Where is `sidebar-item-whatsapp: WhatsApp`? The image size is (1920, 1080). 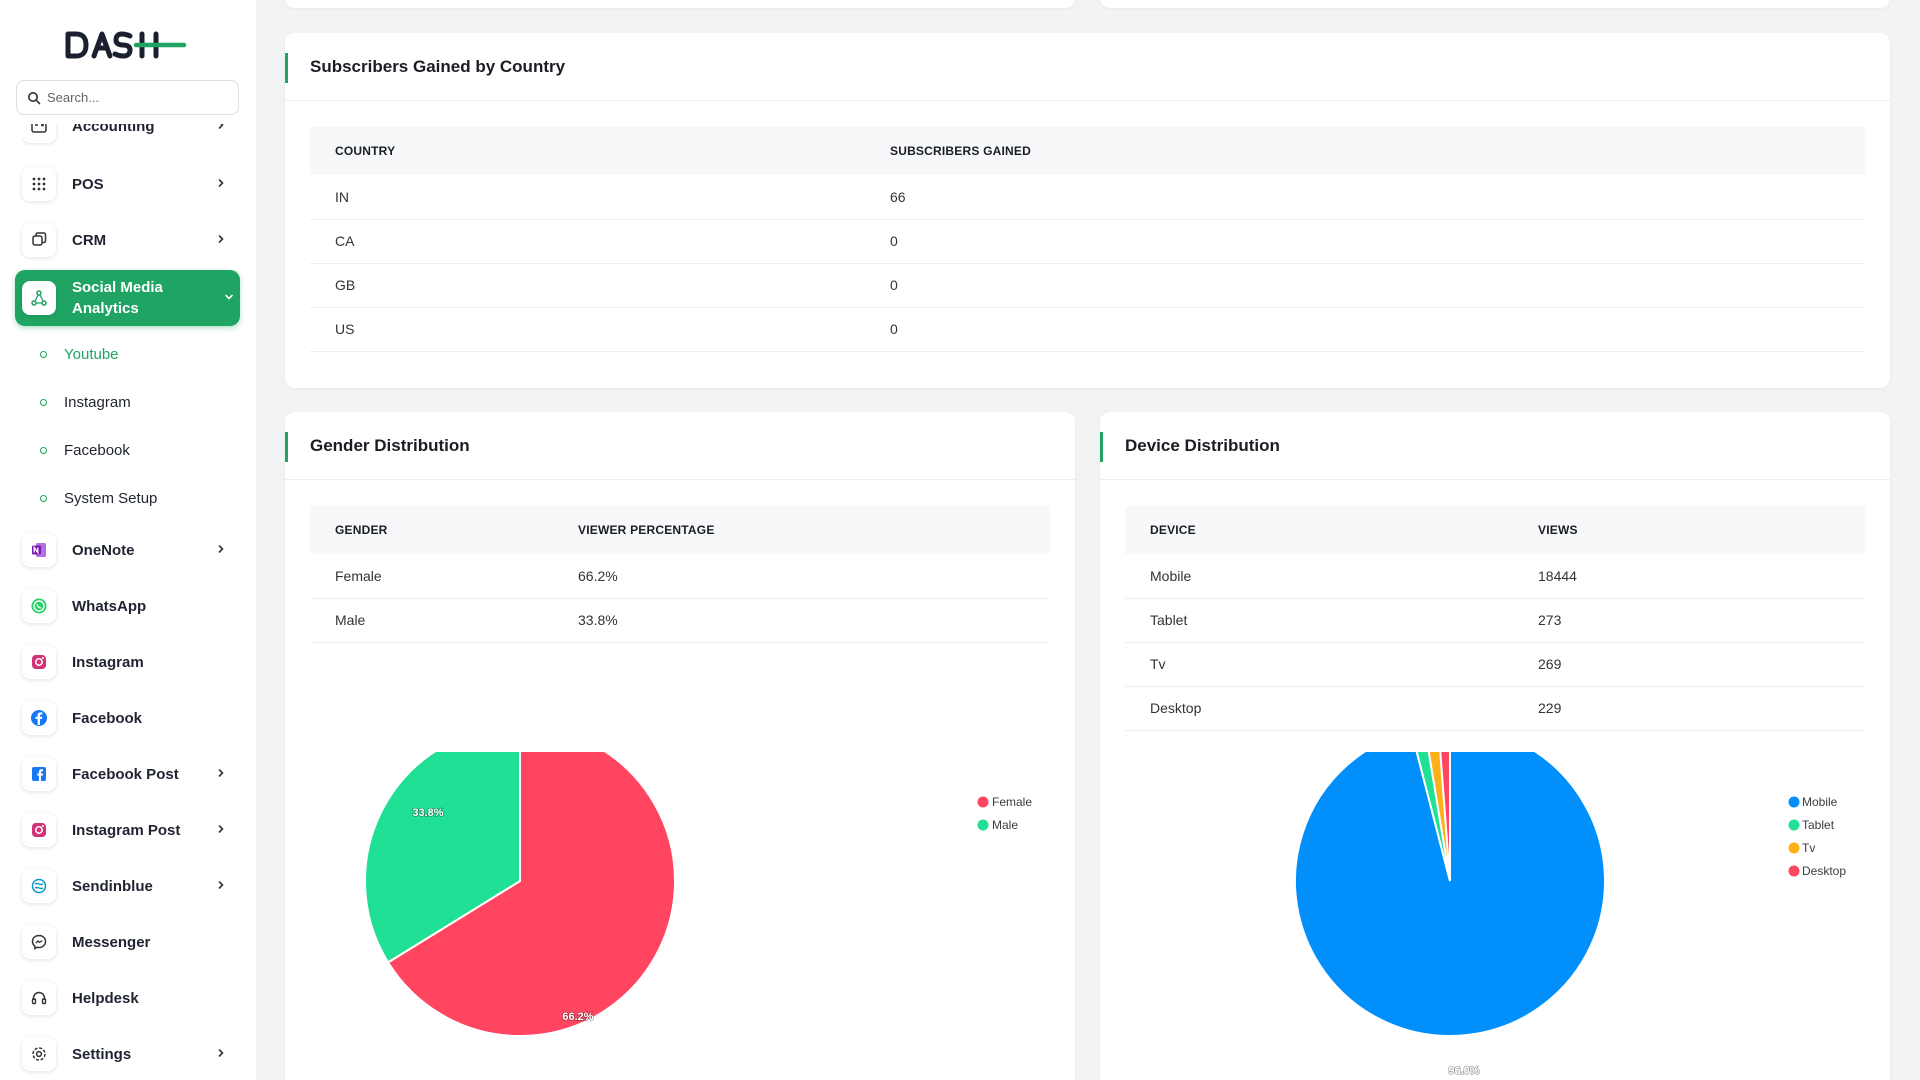
sidebar-item-whatsapp: WhatsApp is located at coordinates (127, 606).